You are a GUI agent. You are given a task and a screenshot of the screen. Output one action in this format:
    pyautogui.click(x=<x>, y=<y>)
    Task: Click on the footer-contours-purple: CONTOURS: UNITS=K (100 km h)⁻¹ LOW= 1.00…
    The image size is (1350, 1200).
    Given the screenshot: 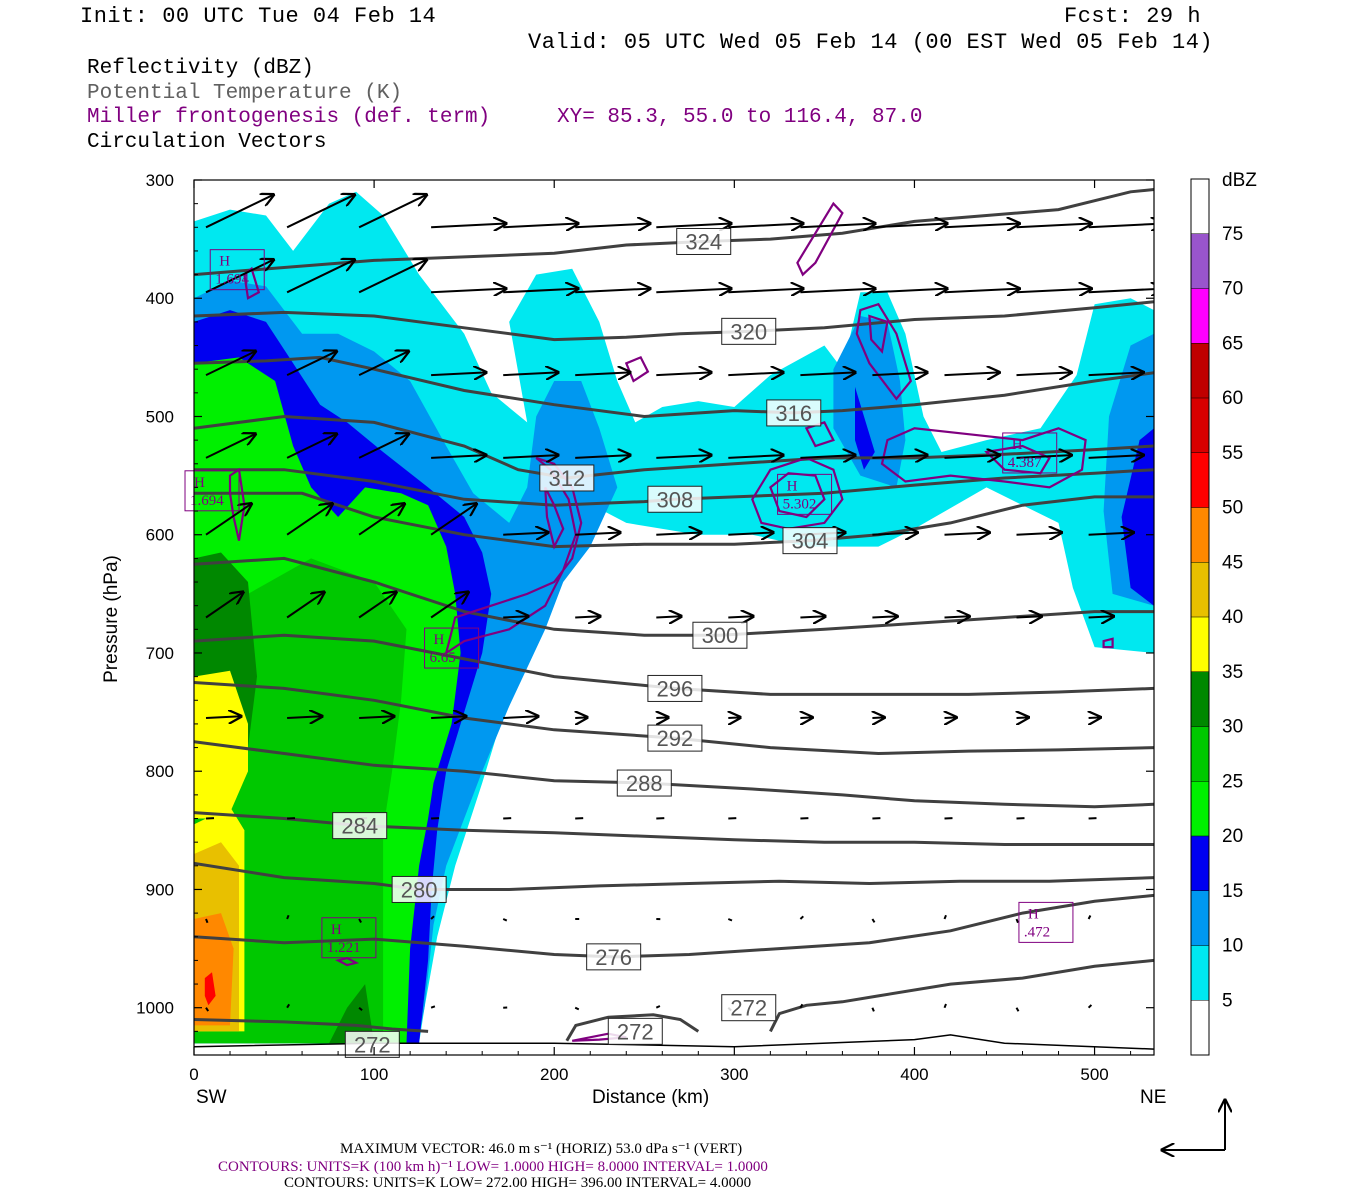 What is the action you would take?
    pyautogui.click(x=493, y=1167)
    